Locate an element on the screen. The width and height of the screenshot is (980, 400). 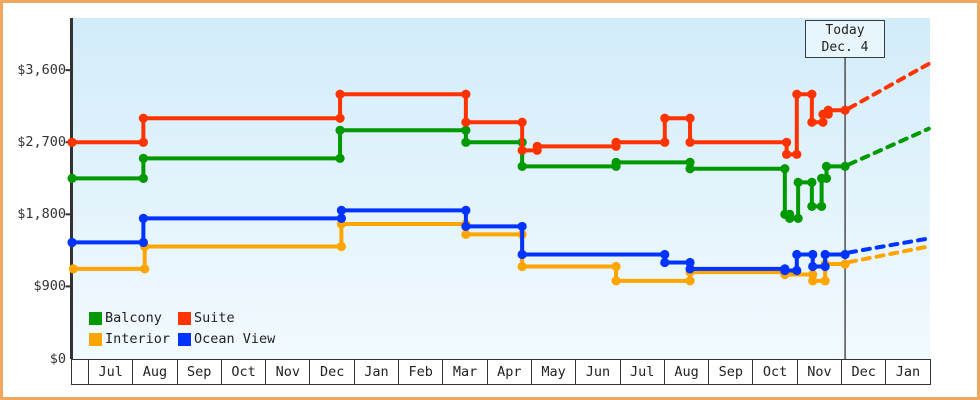
legend-item-balcony: Balcony is located at coordinates (133, 318).